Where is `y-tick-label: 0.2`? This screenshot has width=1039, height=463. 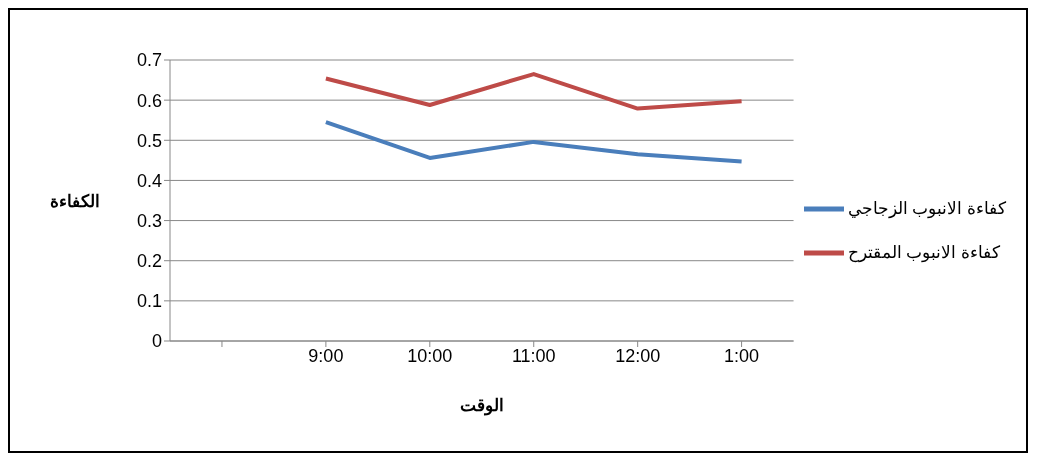
y-tick-label: 0.2 is located at coordinates (149, 261).